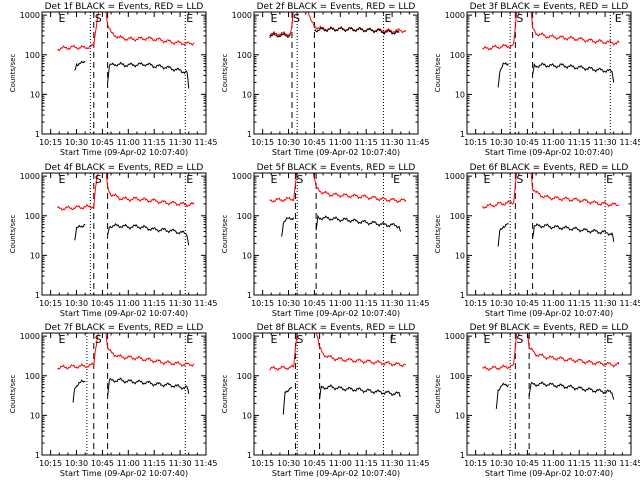 This screenshot has height=480, width=640. What do you see at coordinates (549, 7) in the screenshot?
I see `panel-title: Det 3f BLACK = Events, RED = LLD` at bounding box center [549, 7].